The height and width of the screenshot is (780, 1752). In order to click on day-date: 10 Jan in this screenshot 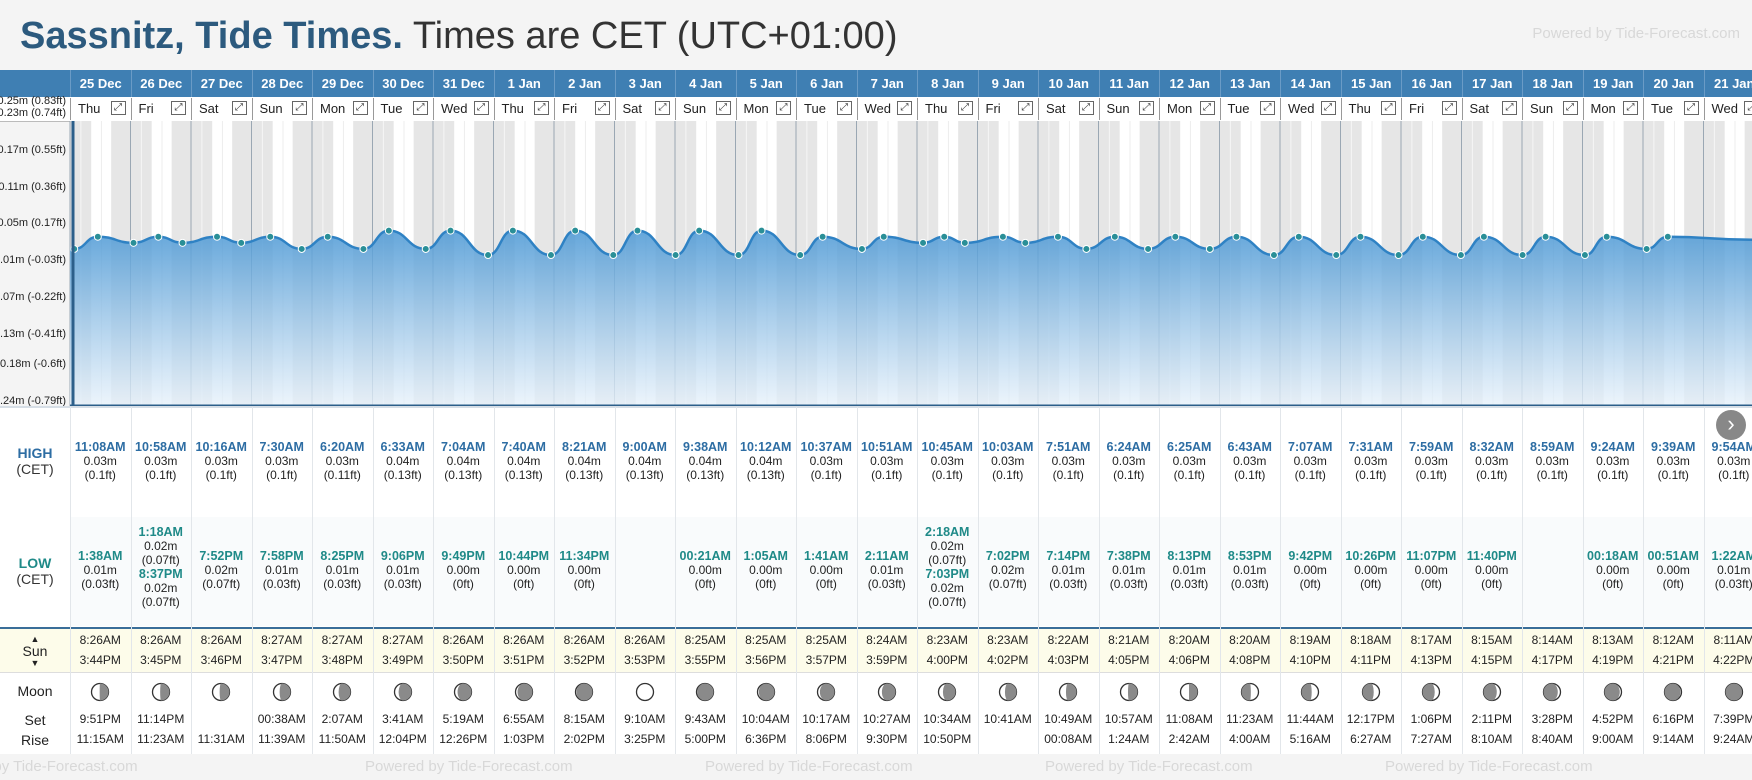, I will do `click(1068, 83)`.